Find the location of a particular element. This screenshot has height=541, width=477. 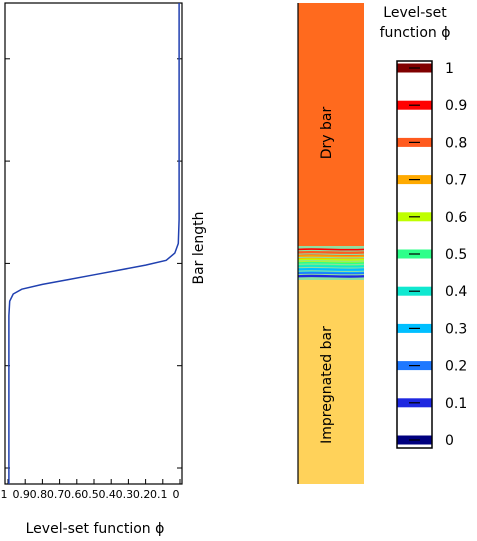

x-tick-label: 0.3 is located at coordinates (125, 494).